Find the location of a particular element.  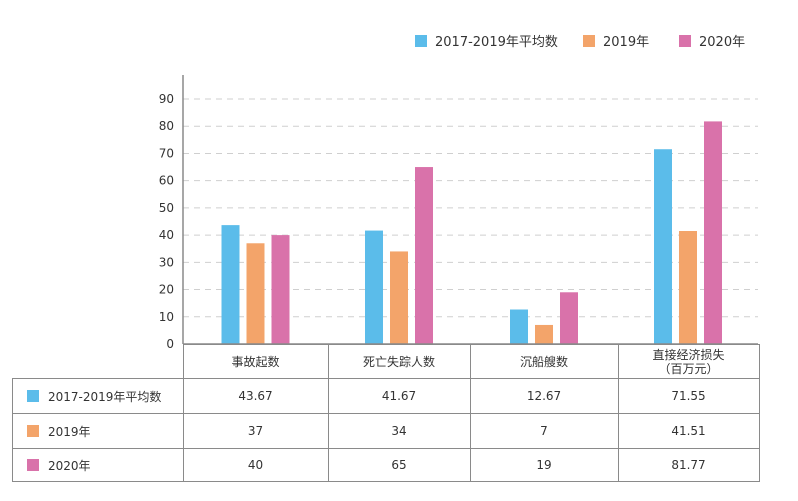

chart-legend: 2017-2019年平均数 2019年 2020年 is located at coordinates (399, 41).